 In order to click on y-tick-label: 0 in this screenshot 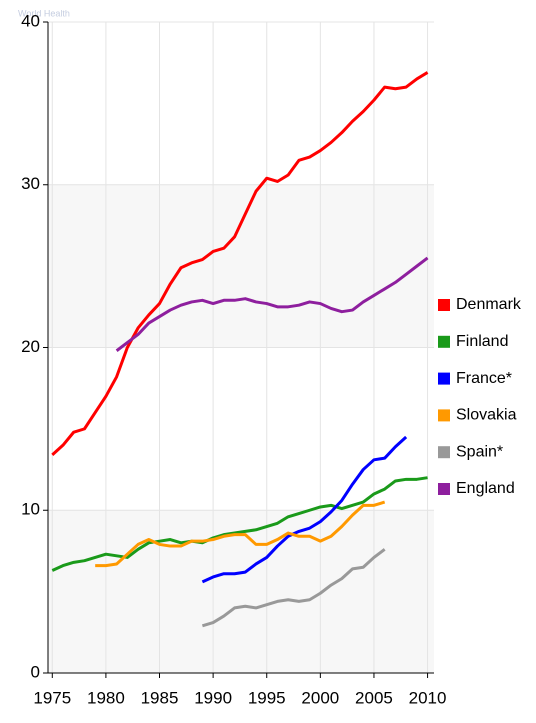, I will do `click(35, 671)`.